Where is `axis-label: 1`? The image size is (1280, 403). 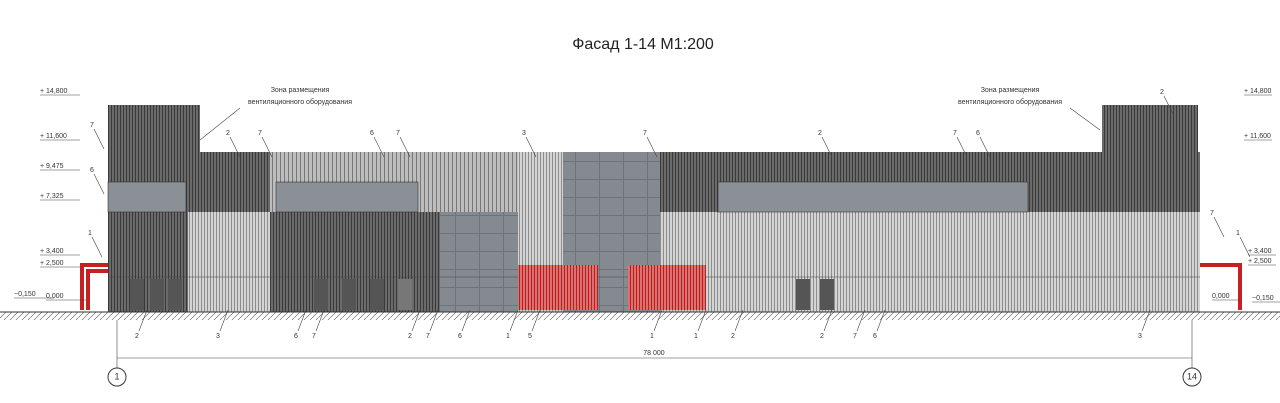
axis-label: 1 is located at coordinates (116, 376).